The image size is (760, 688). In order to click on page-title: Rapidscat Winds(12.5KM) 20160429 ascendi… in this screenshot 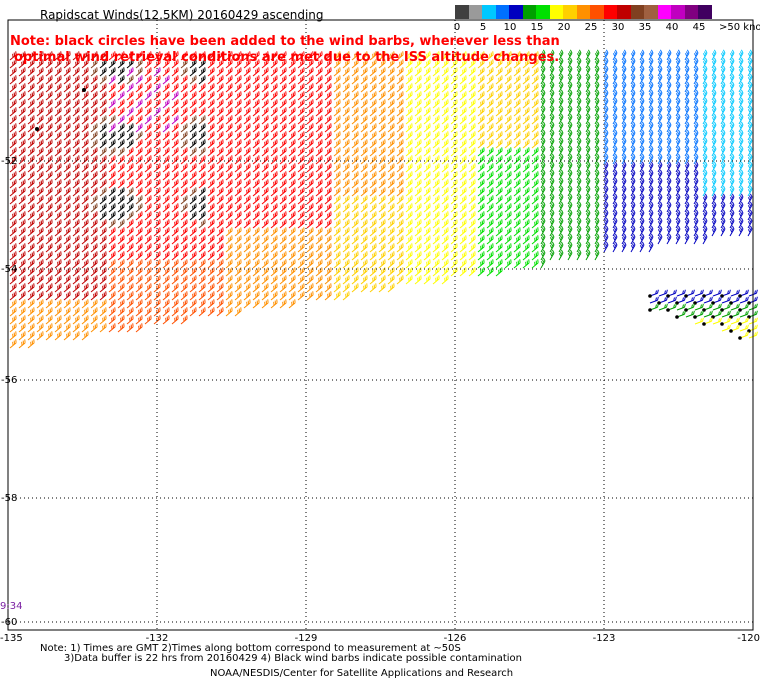, I will do `click(182, 15)`.